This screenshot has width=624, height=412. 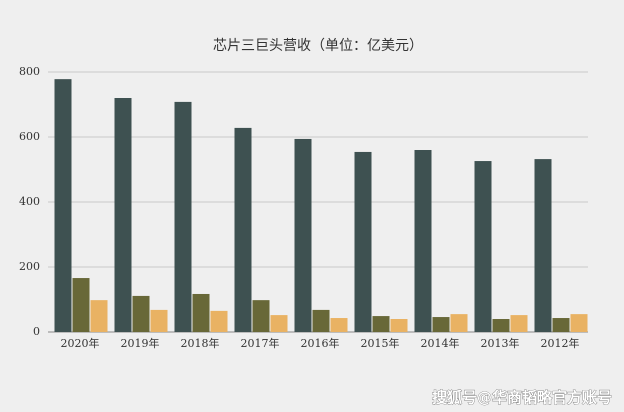 What do you see at coordinates (320, 343) in the screenshot?
I see `x-tick-label: 2016年` at bounding box center [320, 343].